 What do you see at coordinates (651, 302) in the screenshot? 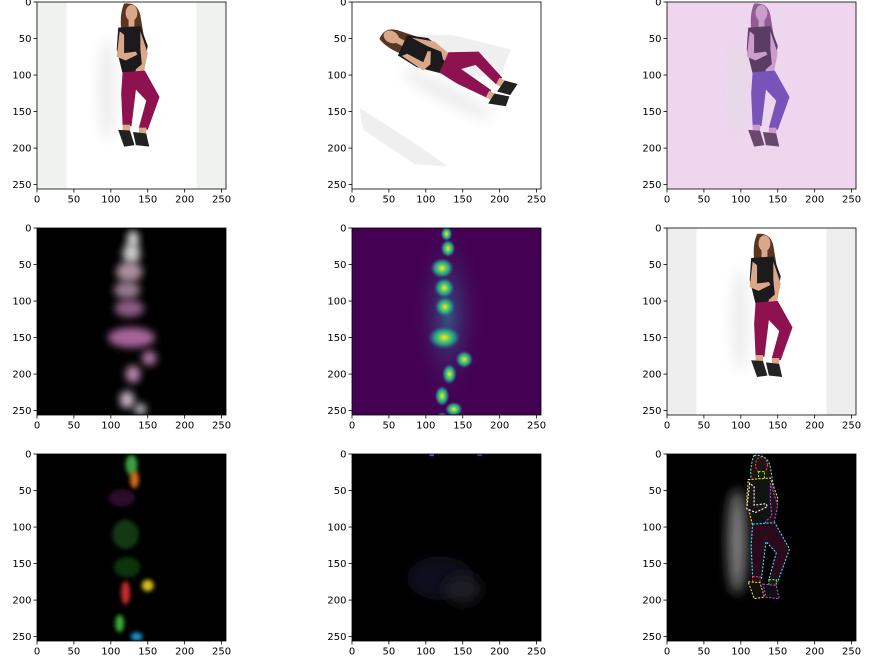
I see `y-tick-label: 100` at bounding box center [651, 302].